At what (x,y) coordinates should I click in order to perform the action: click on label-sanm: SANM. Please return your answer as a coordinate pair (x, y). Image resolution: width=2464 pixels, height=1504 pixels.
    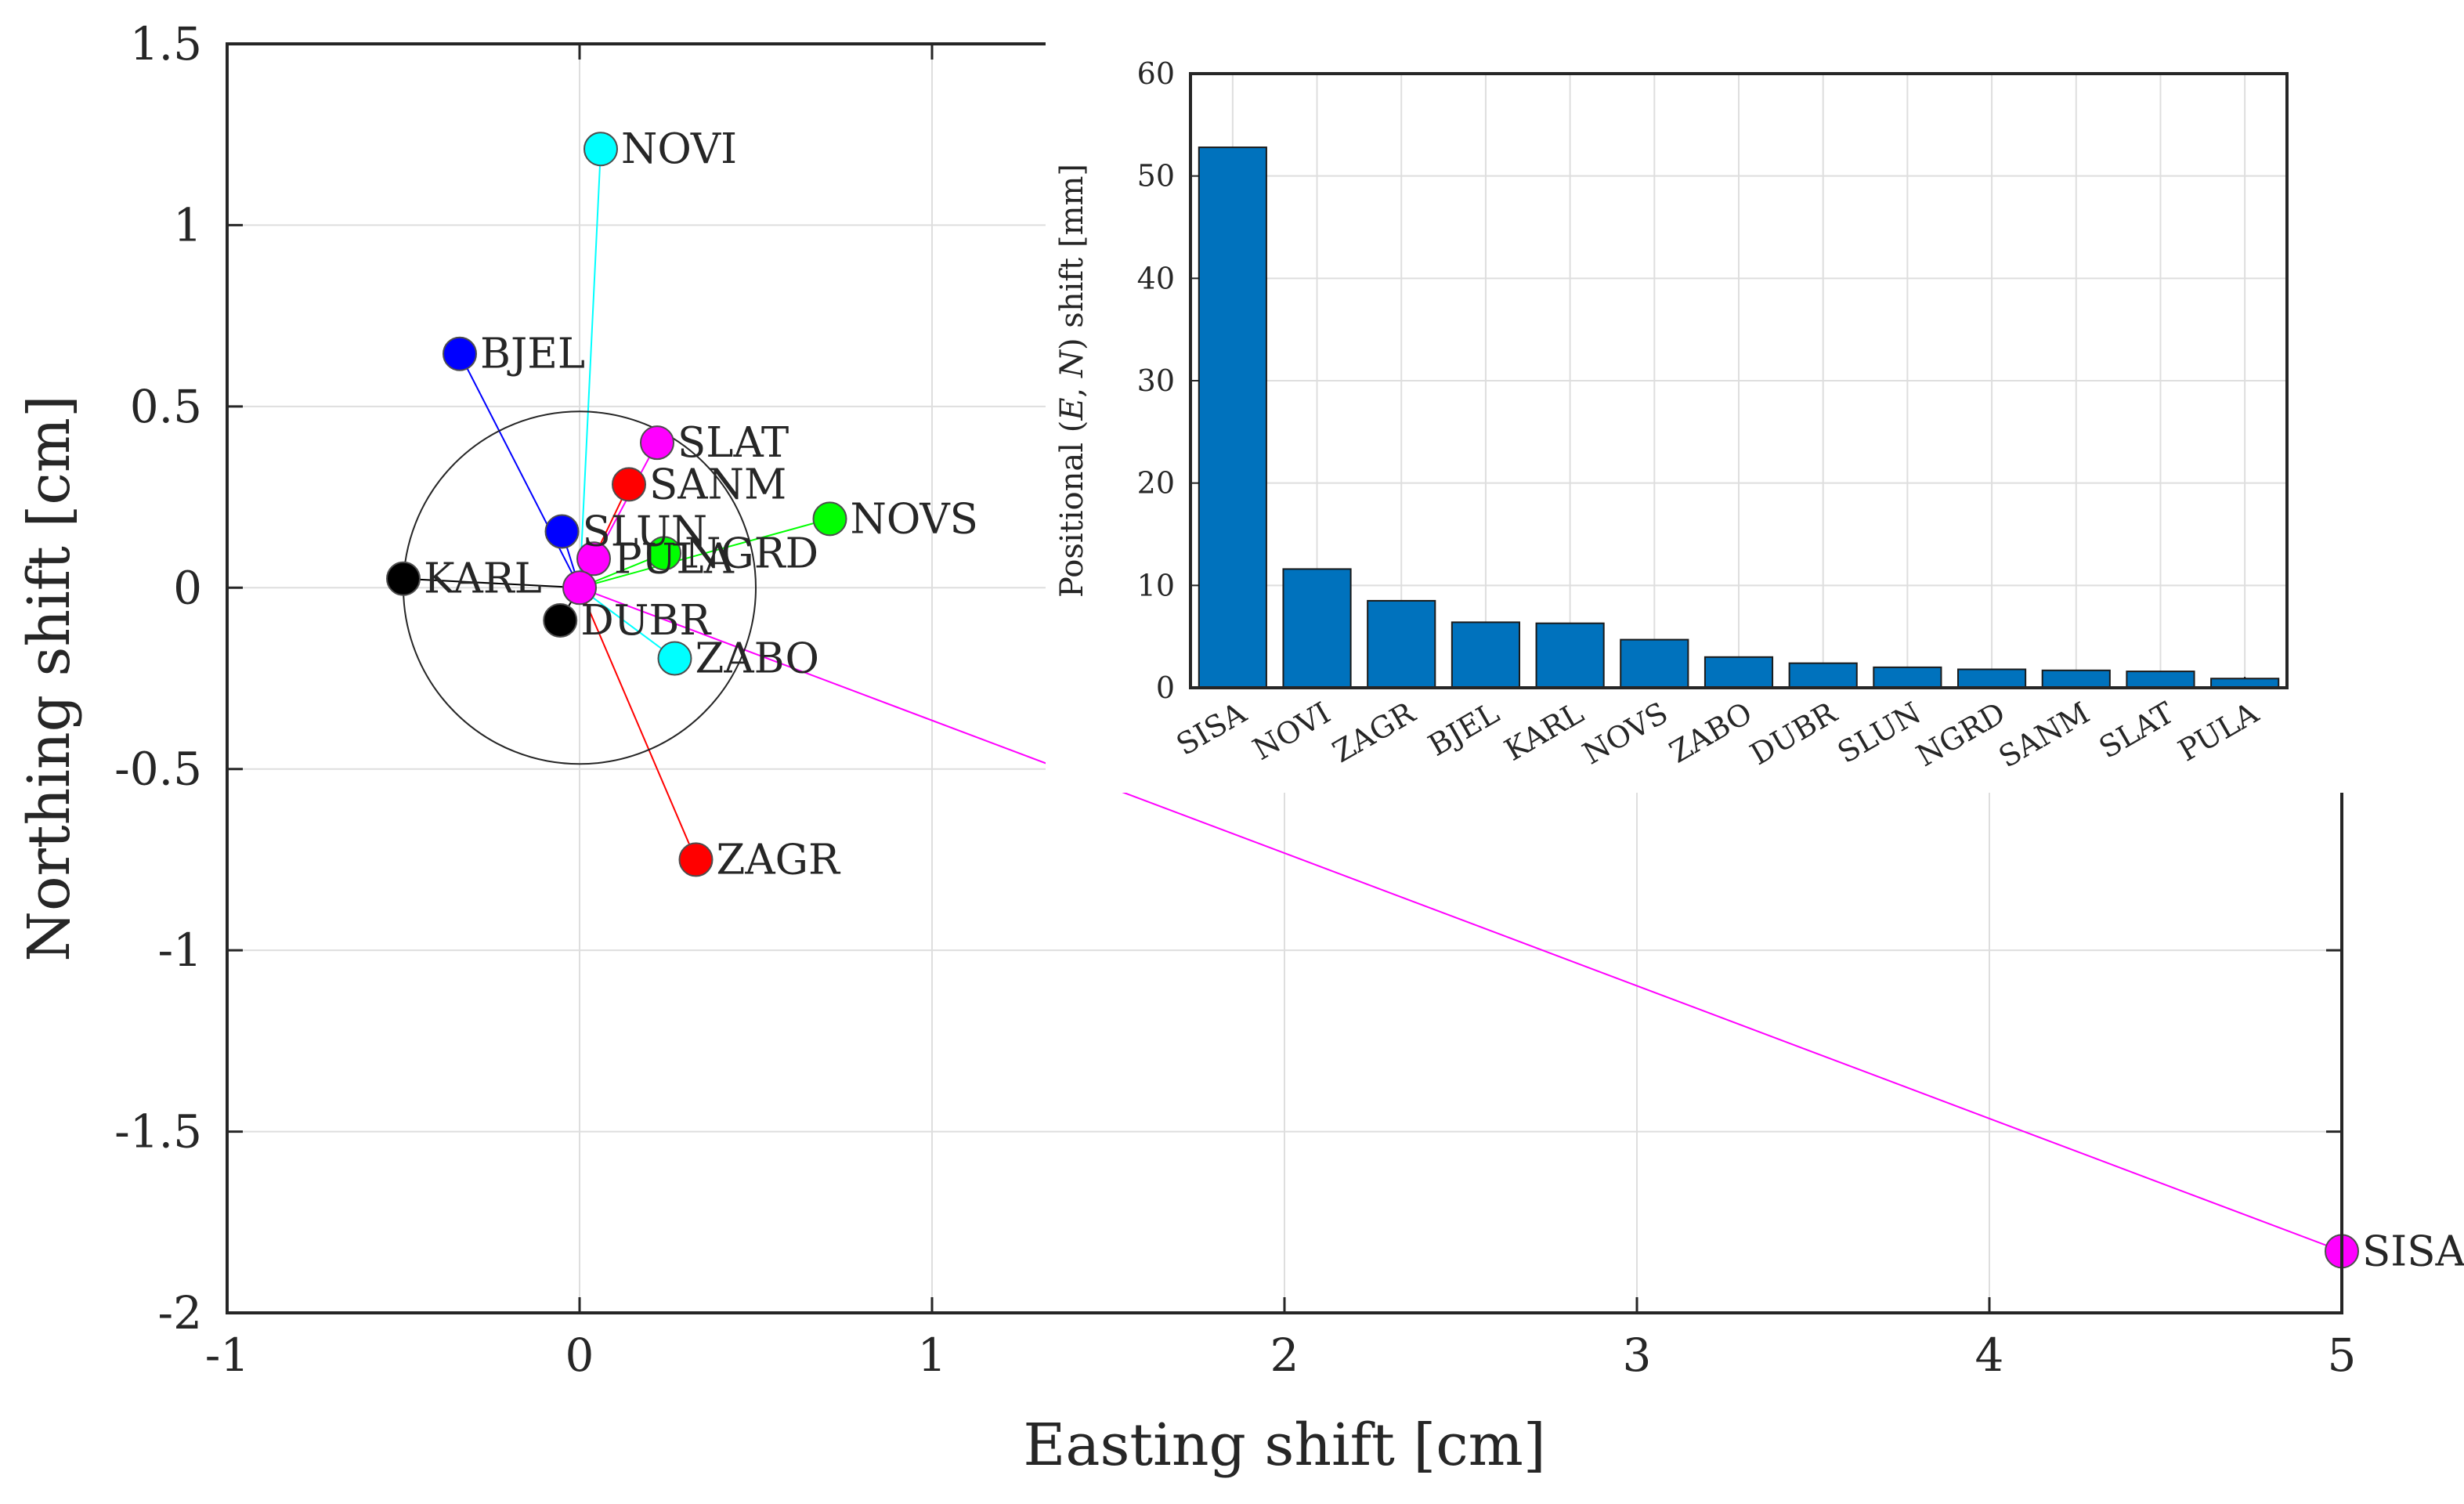
    Looking at the image, I should click on (717, 484).